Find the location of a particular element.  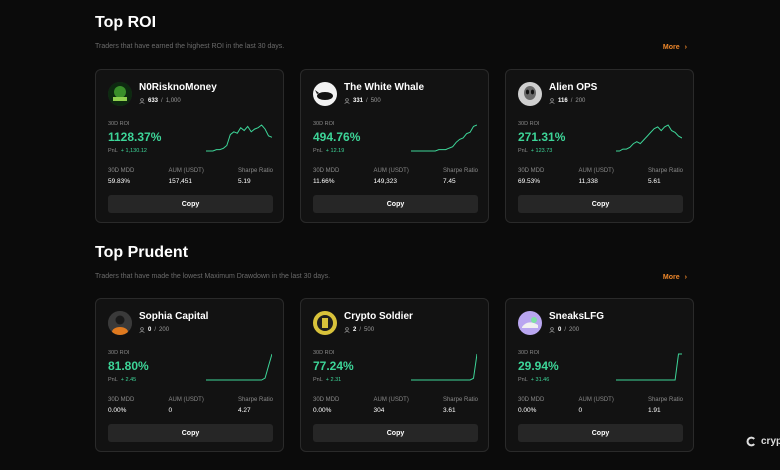

stat-sharpe: Sharpe Ratio 1.91 is located at coordinates (665, 405).